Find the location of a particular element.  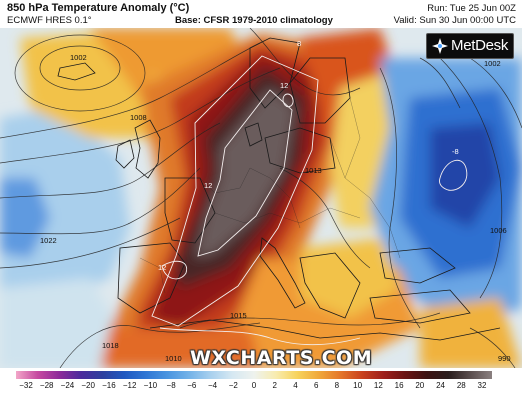

iceland-coast is located at coordinates (76, 71).